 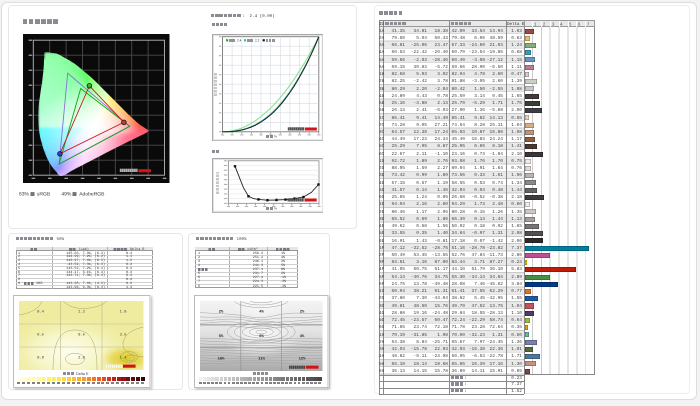 What do you see at coordinates (81, 312) in the screenshot?
I see `svg-text: 1.2` at bounding box center [81, 312].